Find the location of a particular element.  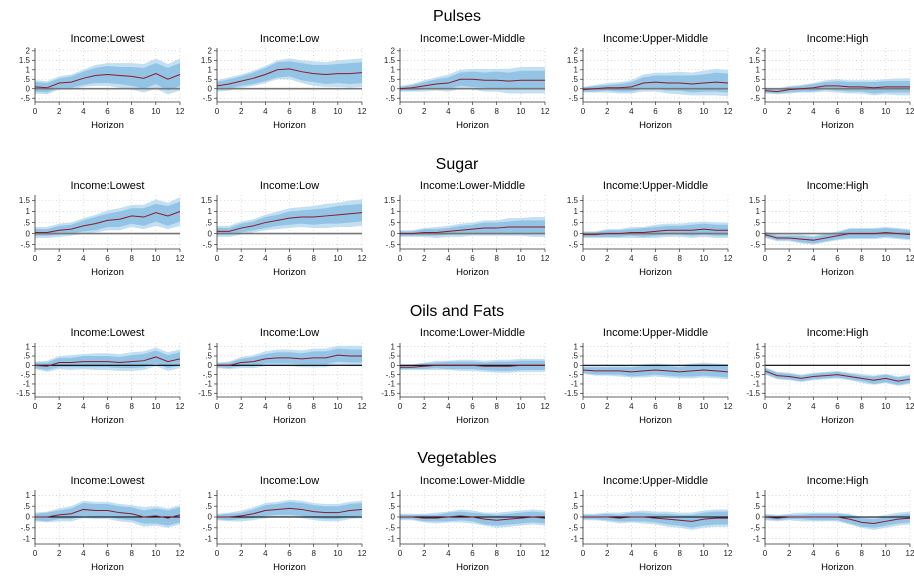

panel-title: Income:Lower-Middle is located at coordinates (472, 186).